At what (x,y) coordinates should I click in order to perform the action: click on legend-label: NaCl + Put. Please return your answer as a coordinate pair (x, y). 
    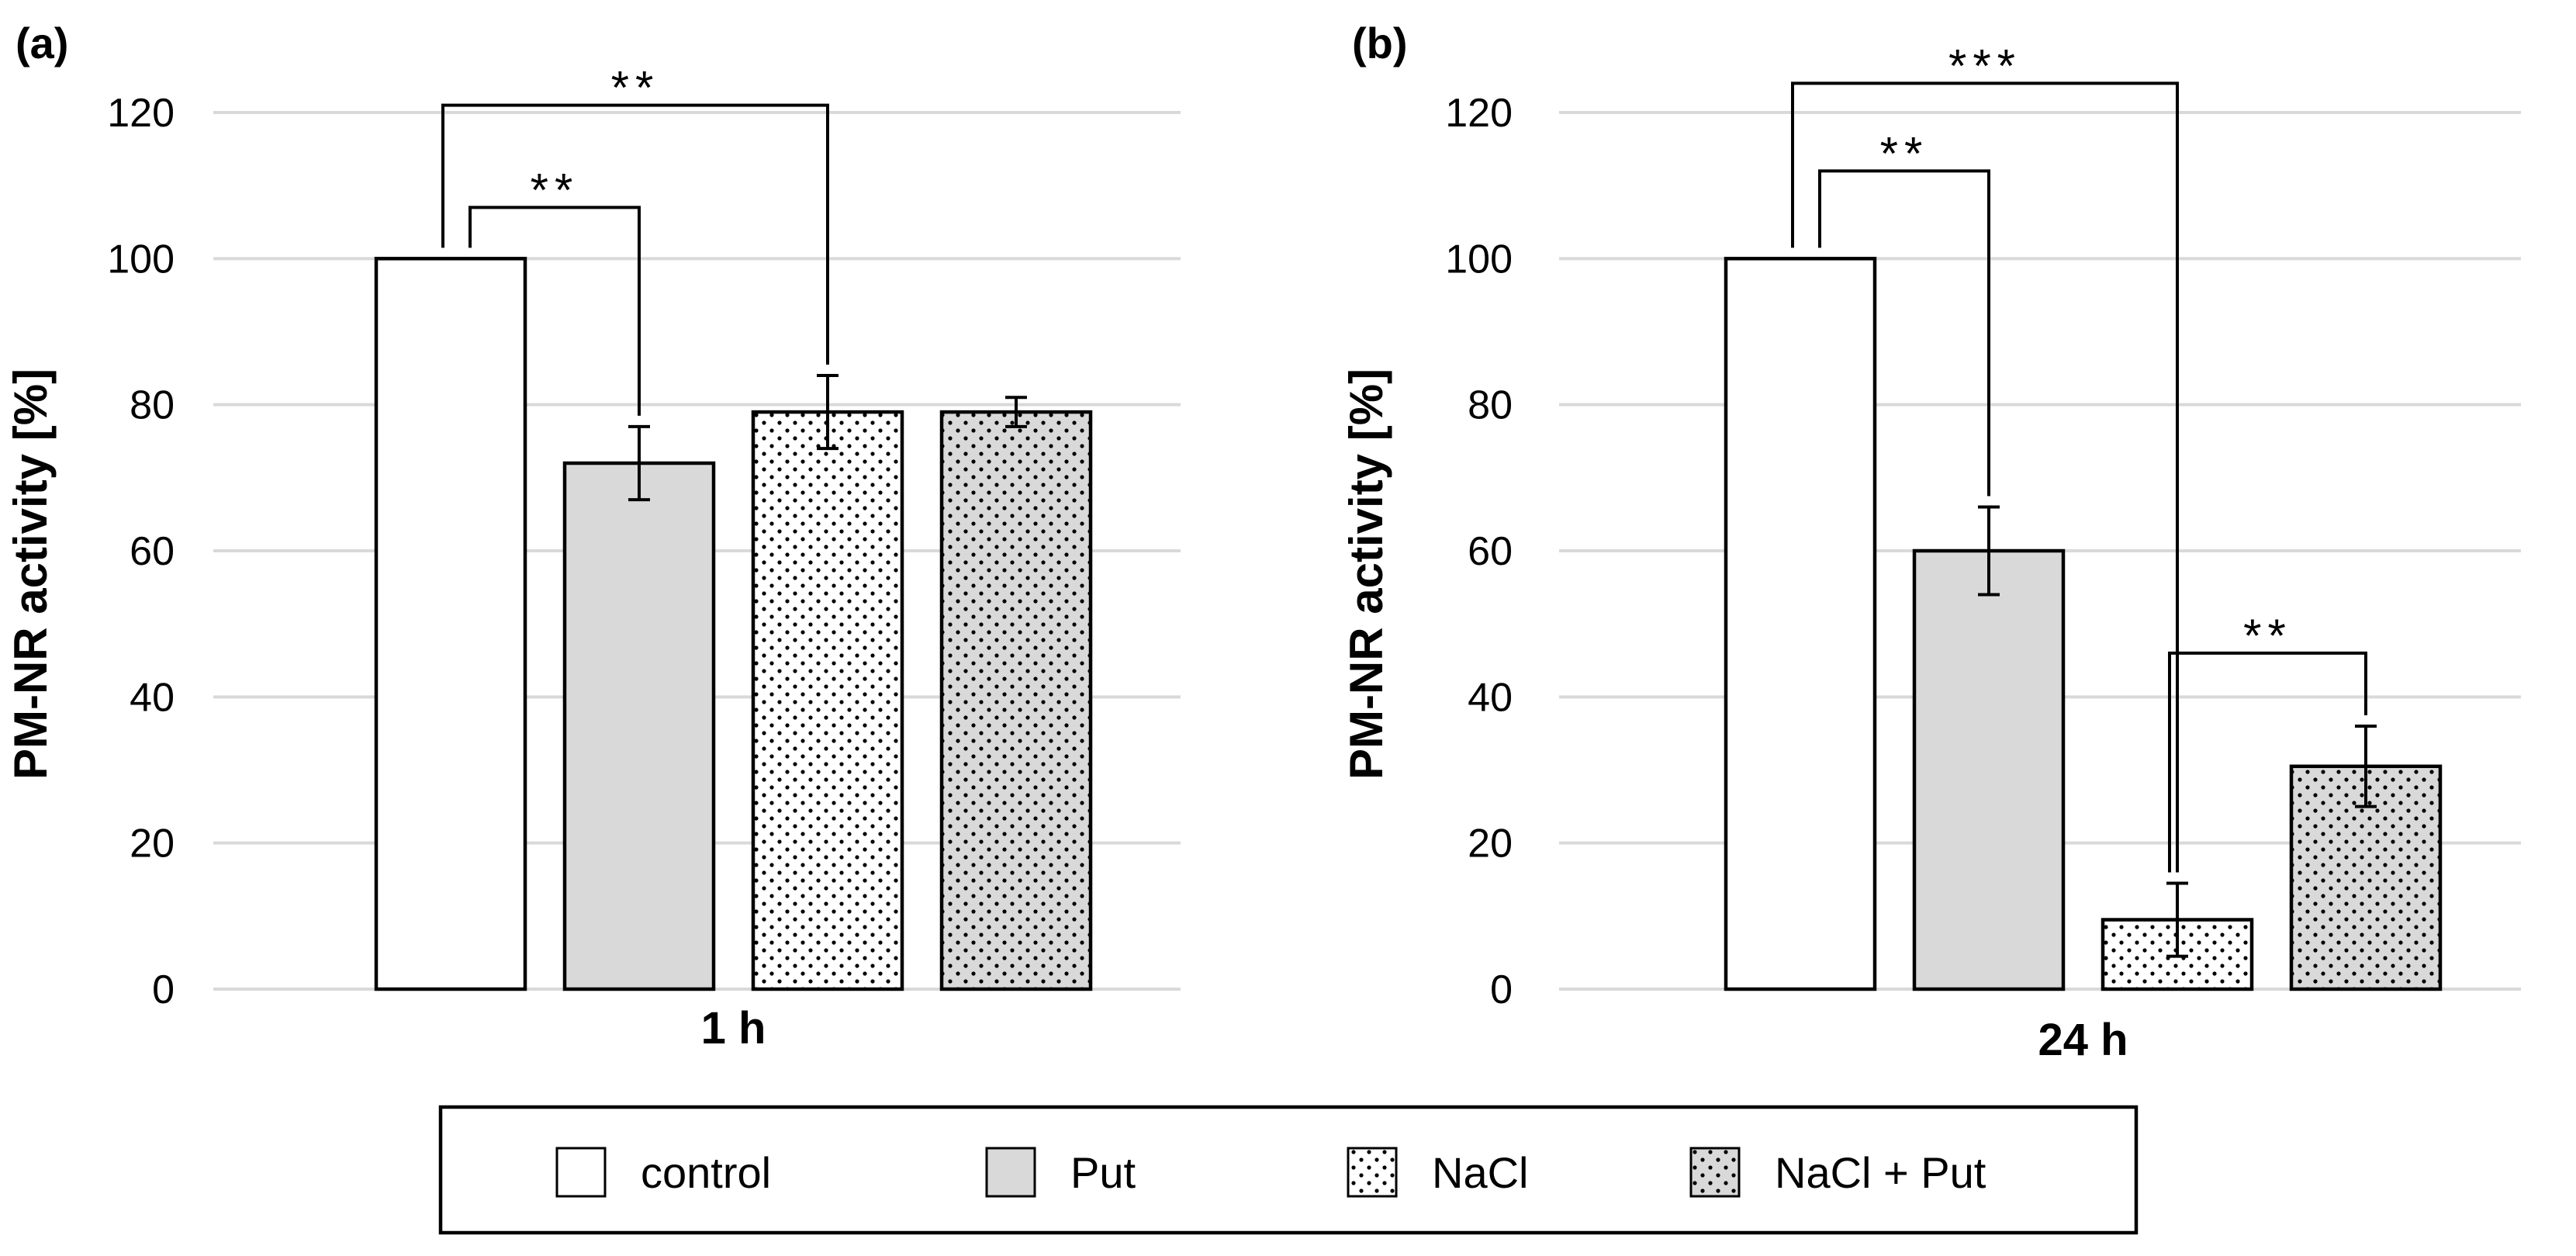
    Looking at the image, I should click on (1880, 1172).